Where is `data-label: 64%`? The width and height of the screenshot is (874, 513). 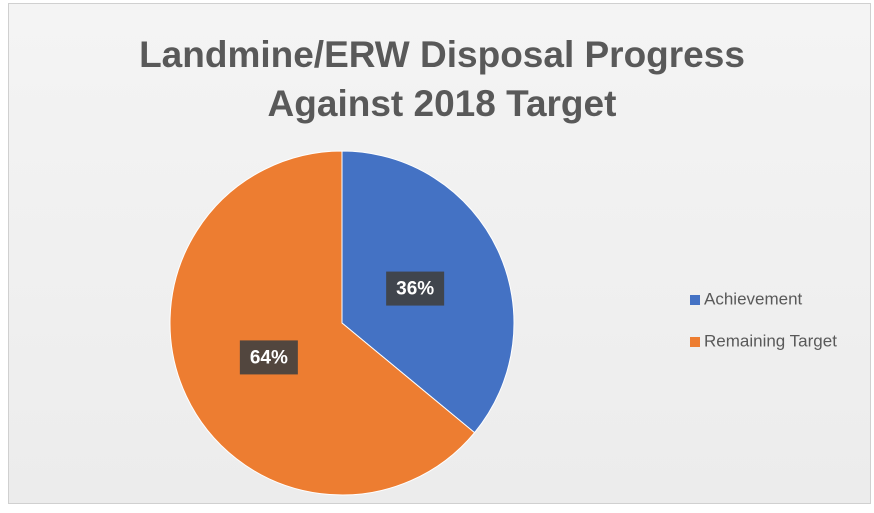
data-label: 64% is located at coordinates (269, 357).